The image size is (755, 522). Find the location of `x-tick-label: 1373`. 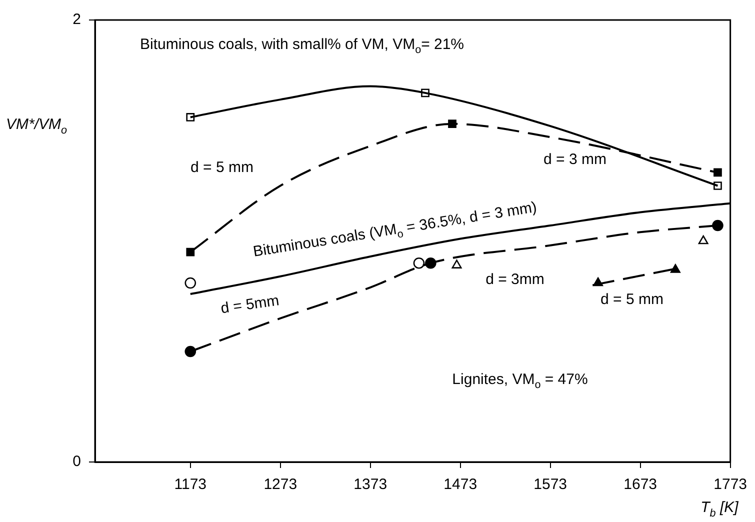

x-tick-label: 1373 is located at coordinates (371, 485).